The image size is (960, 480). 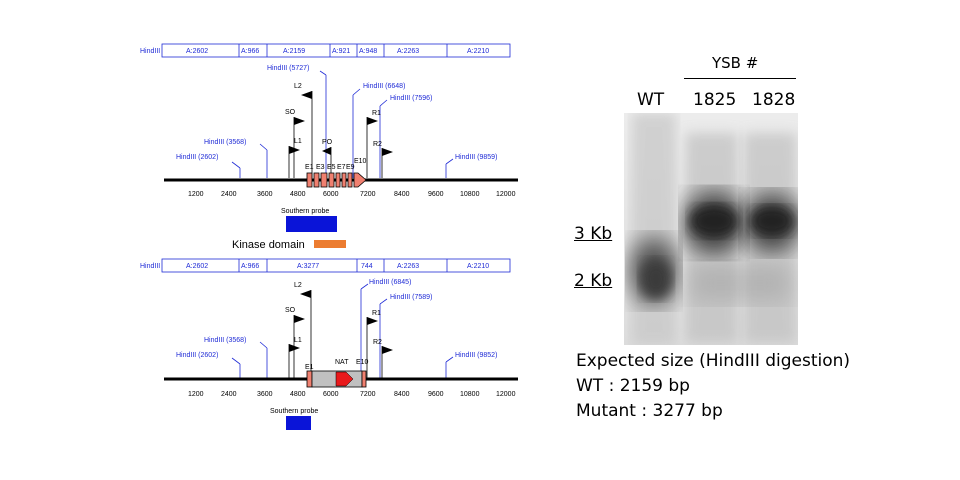 I want to click on expected-size-title: Expected size (HindIII digestion), so click(x=713, y=361).